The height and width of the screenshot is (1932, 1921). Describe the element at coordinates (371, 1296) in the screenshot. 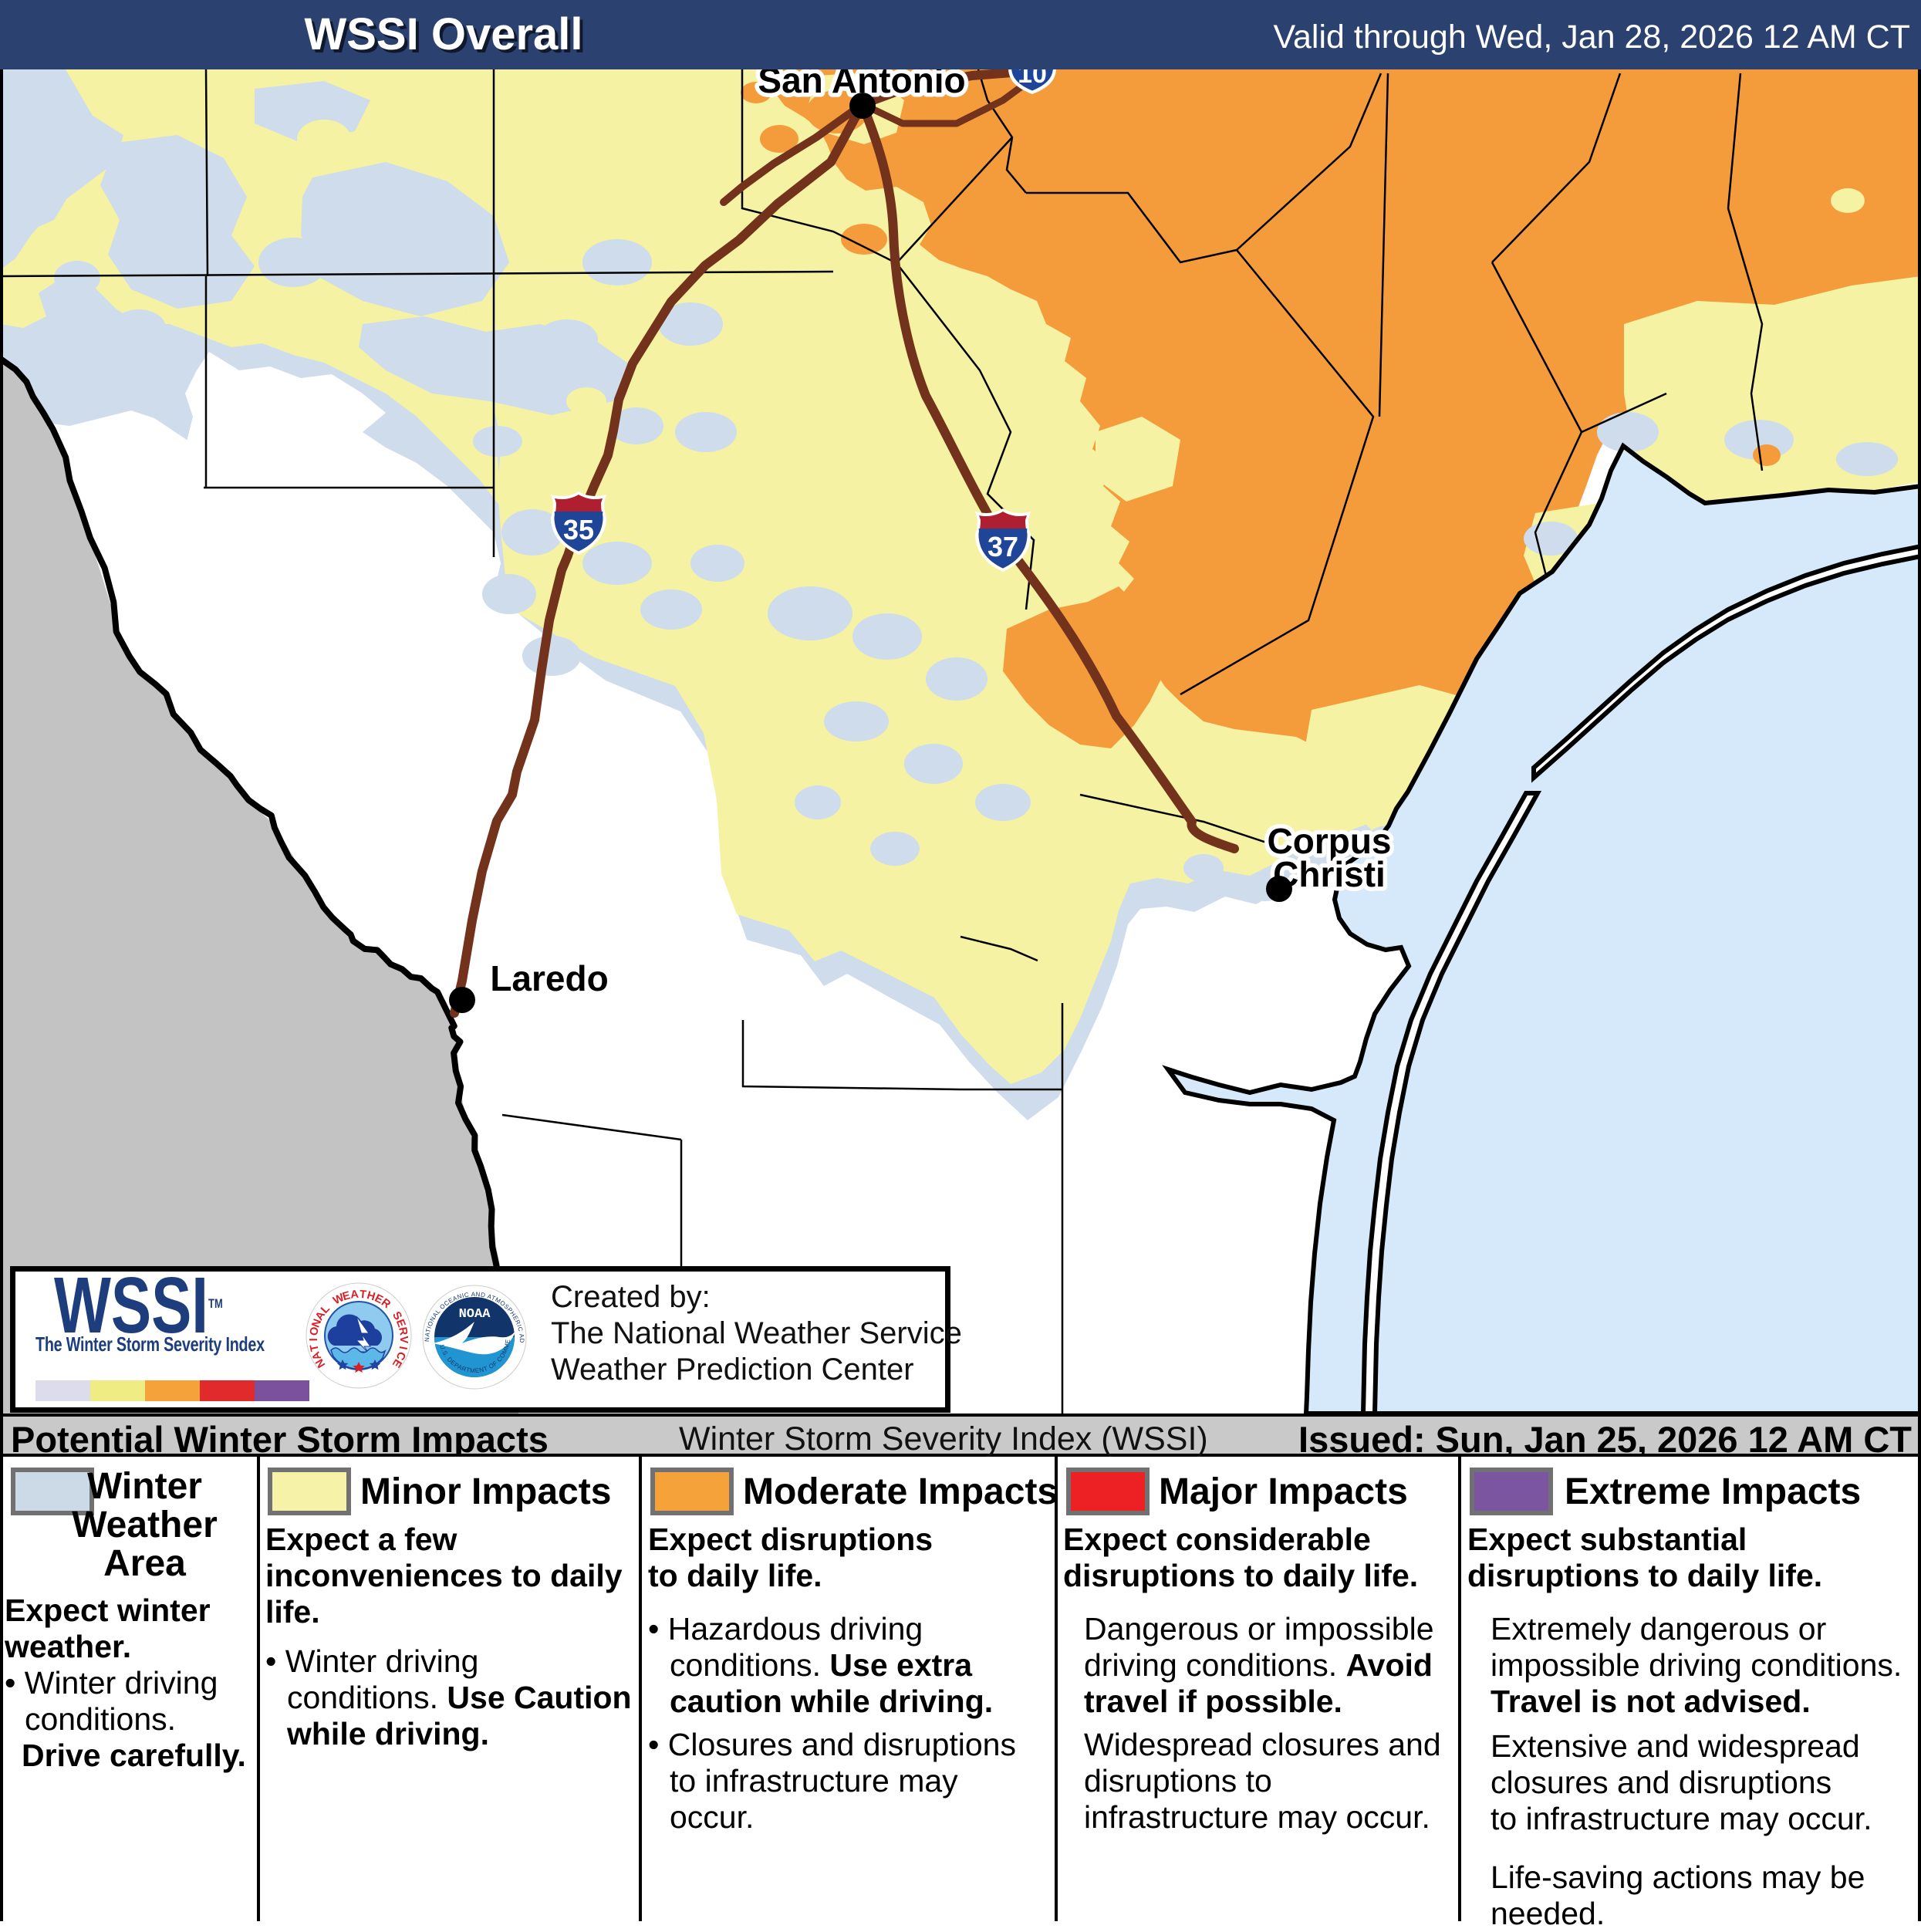

I see `svg-text: H` at that location.